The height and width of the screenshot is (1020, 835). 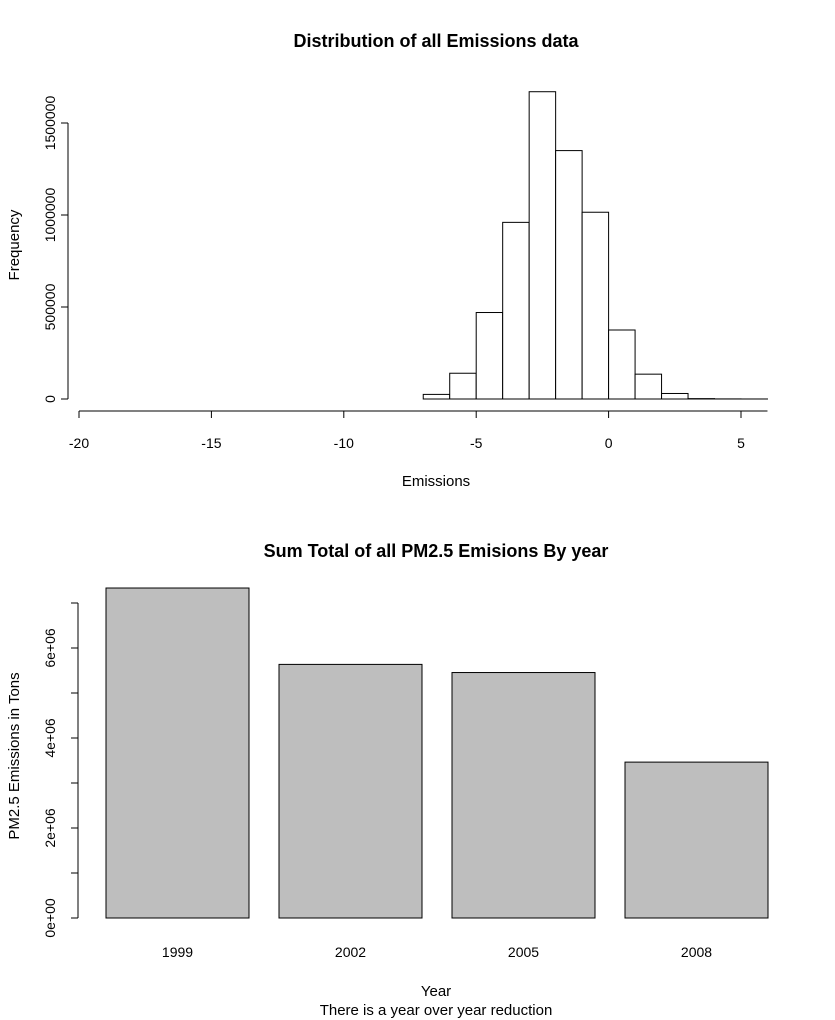 I want to click on histogram-y-axis: 0 500000 1000000 1500000, so click(x=55, y=249).